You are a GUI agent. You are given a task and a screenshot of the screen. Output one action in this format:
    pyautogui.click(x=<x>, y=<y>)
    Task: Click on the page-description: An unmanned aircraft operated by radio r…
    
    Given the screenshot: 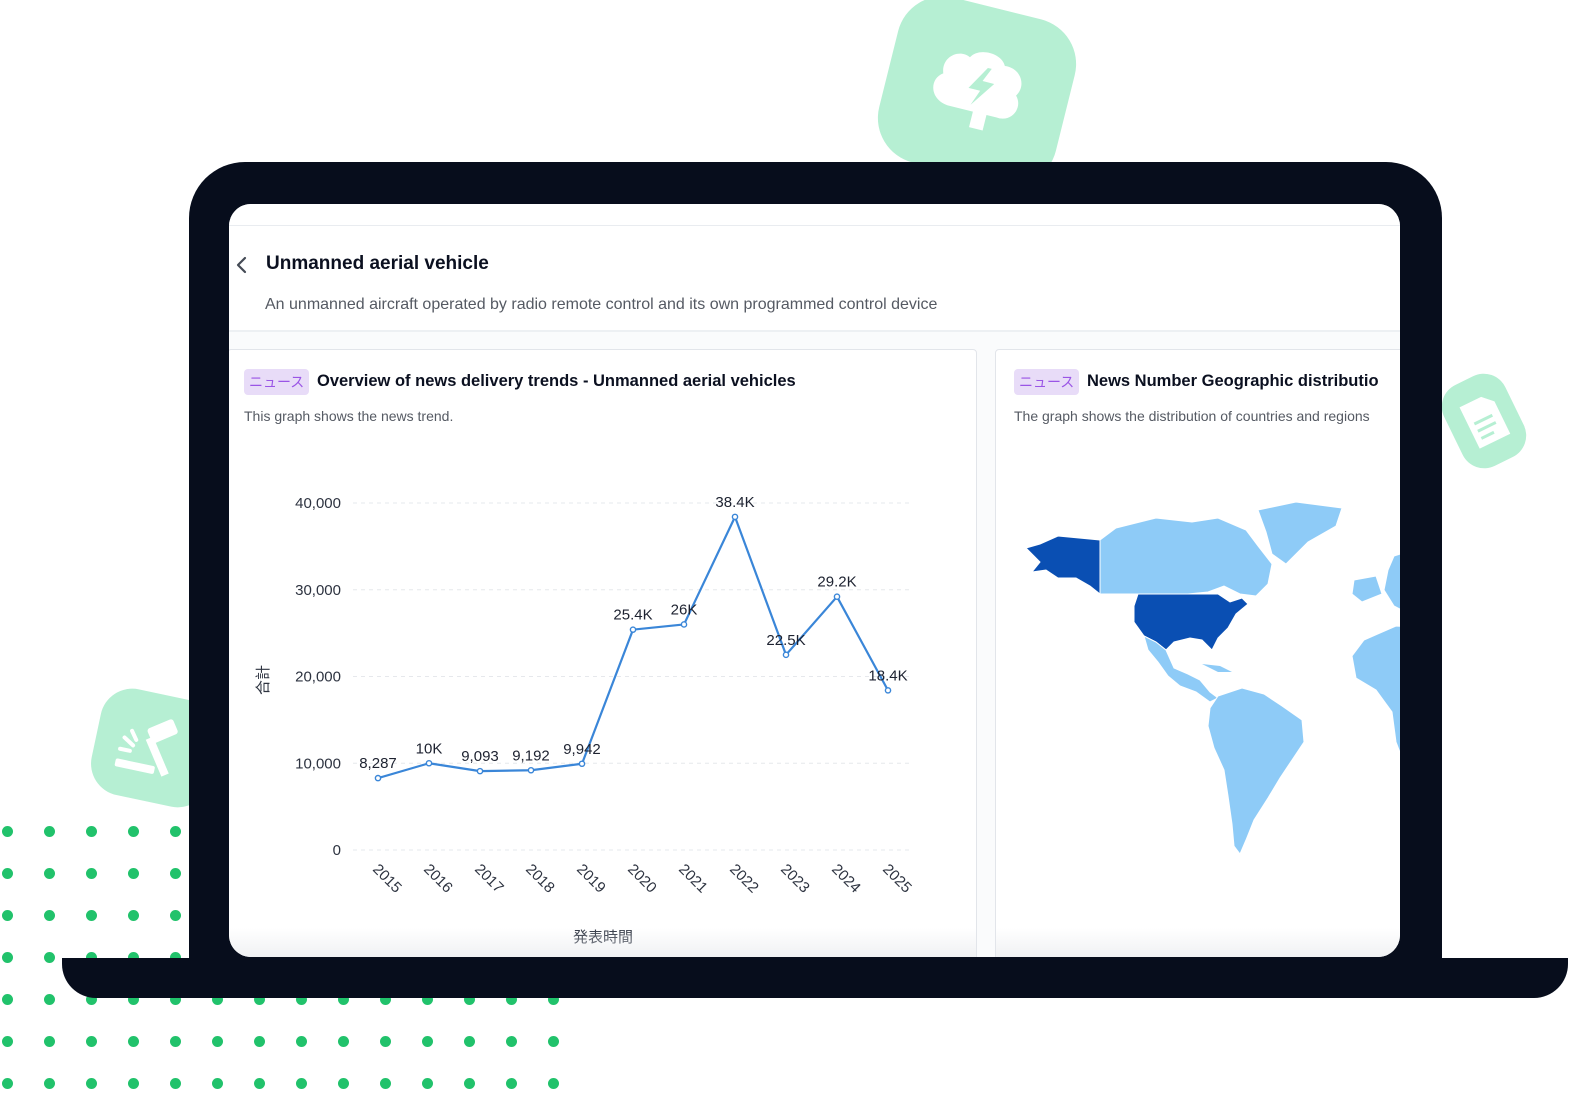 What is the action you would take?
    pyautogui.click(x=601, y=305)
    